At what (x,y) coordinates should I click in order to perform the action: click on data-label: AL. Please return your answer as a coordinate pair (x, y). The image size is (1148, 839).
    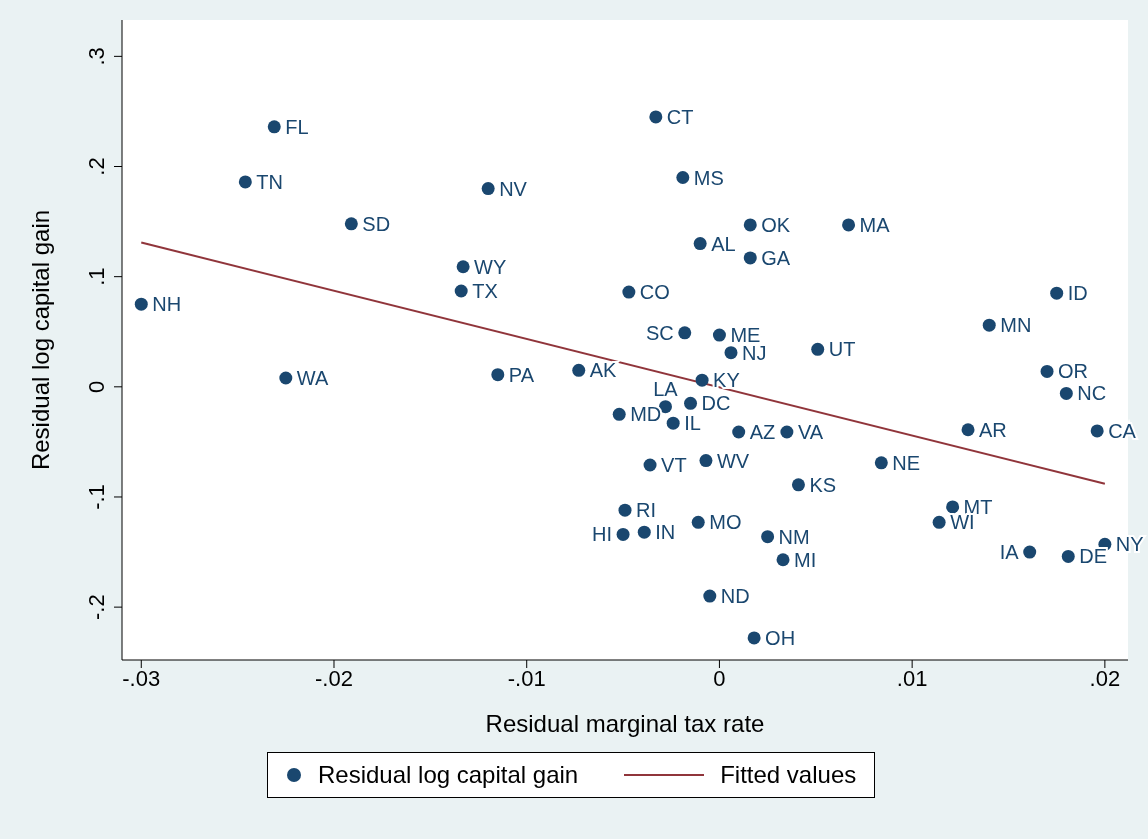
    Looking at the image, I should click on (723, 243).